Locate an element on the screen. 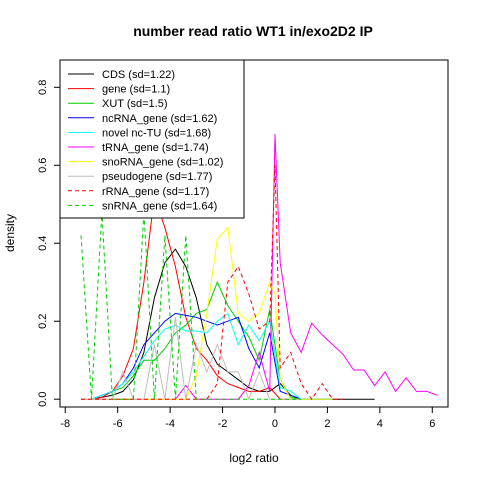 The height and width of the screenshot is (480, 480). legend-label: snoRNA_gene (sd=1.02) is located at coordinates (162, 163).